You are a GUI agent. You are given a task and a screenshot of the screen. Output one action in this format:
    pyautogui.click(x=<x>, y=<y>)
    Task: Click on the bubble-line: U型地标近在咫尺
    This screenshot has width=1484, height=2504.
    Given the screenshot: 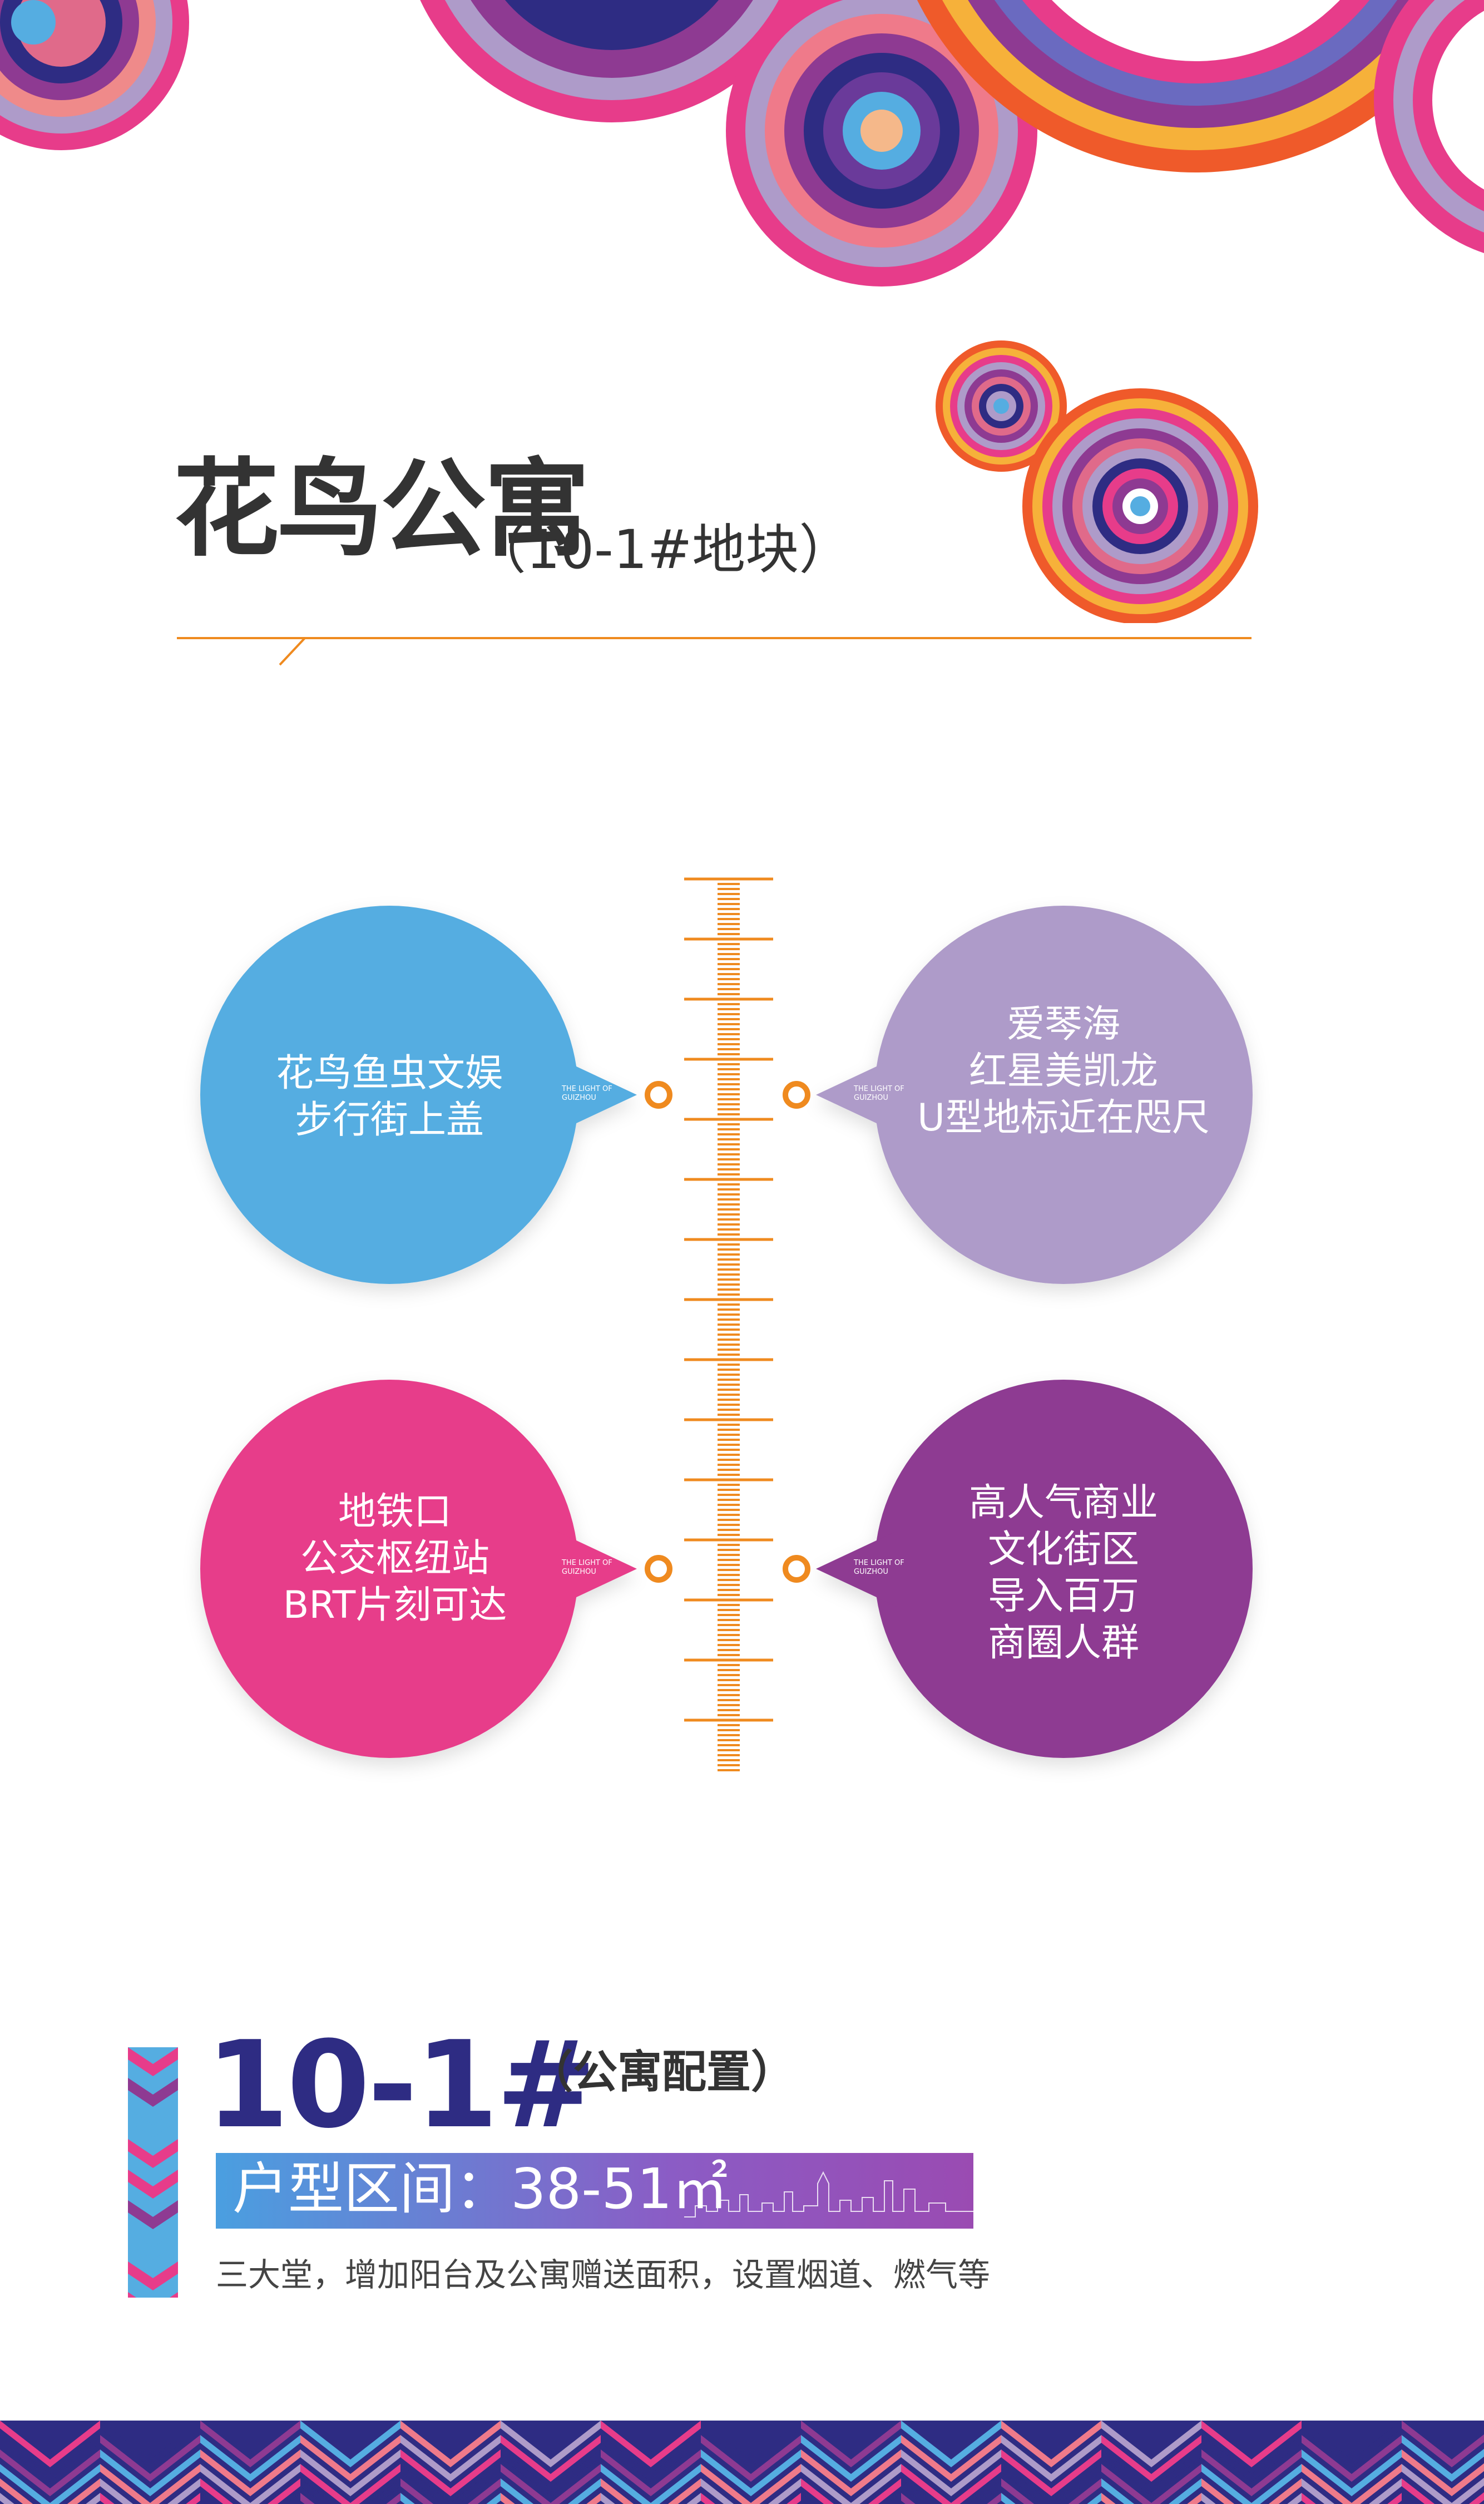 What is the action you would take?
    pyautogui.click(x=1063, y=1118)
    